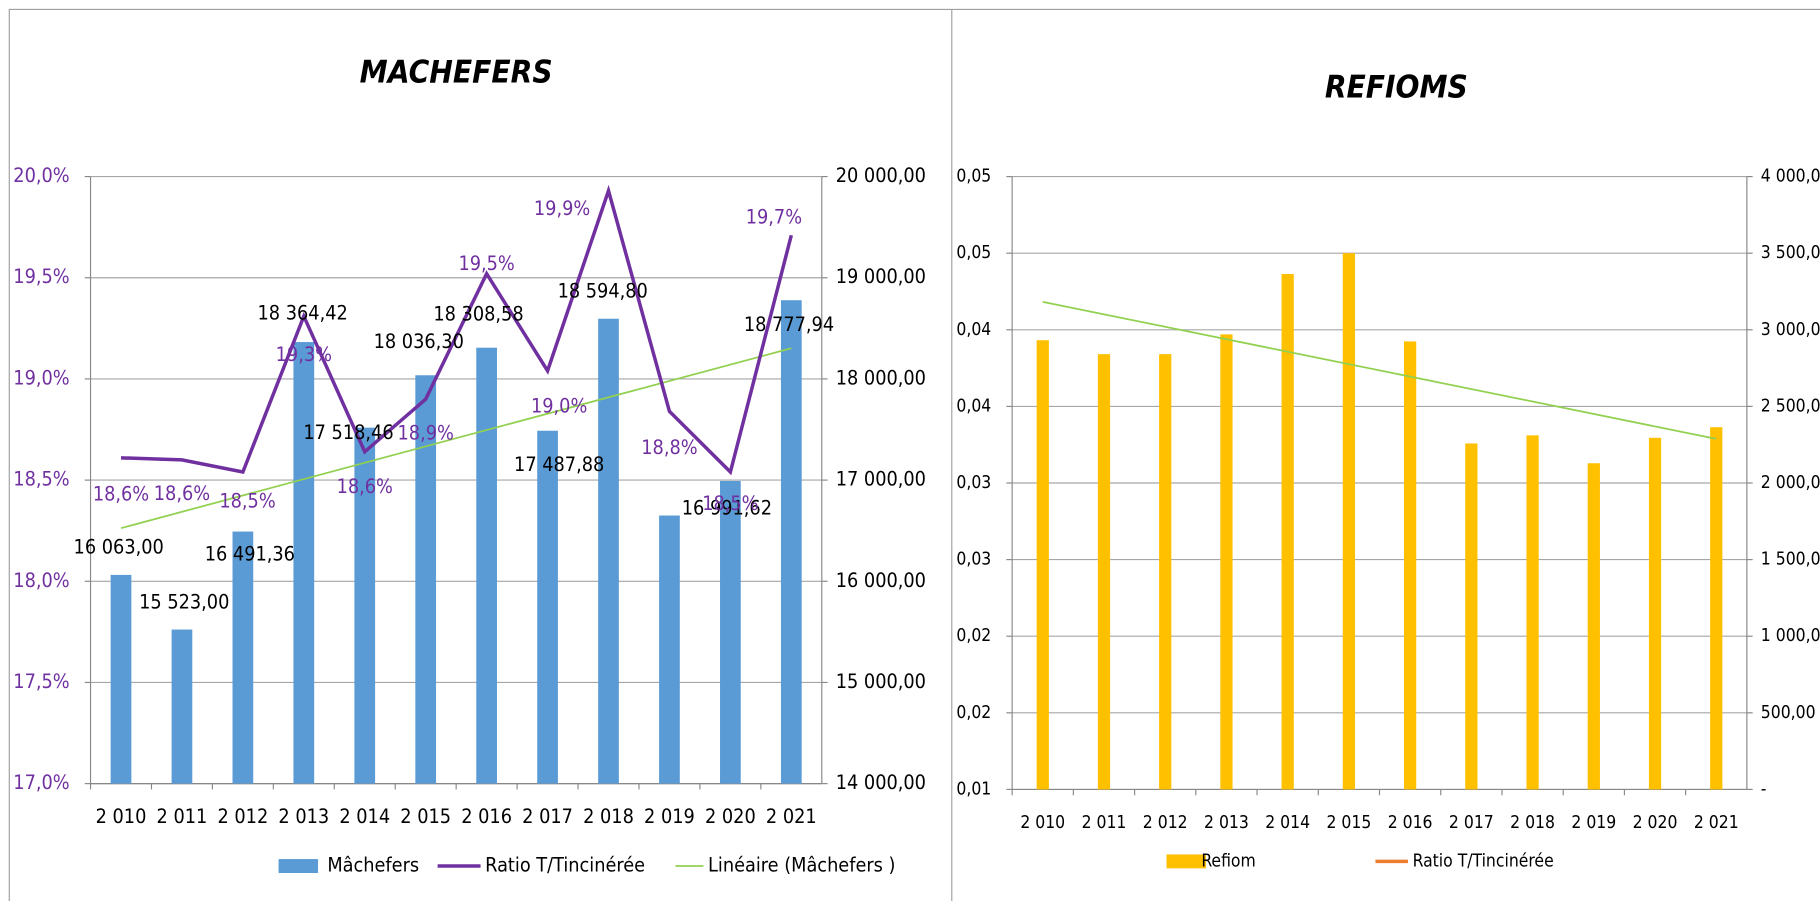  Describe the element at coordinates (419, 341) in the screenshot. I see `data-label: 18 036,30` at that location.